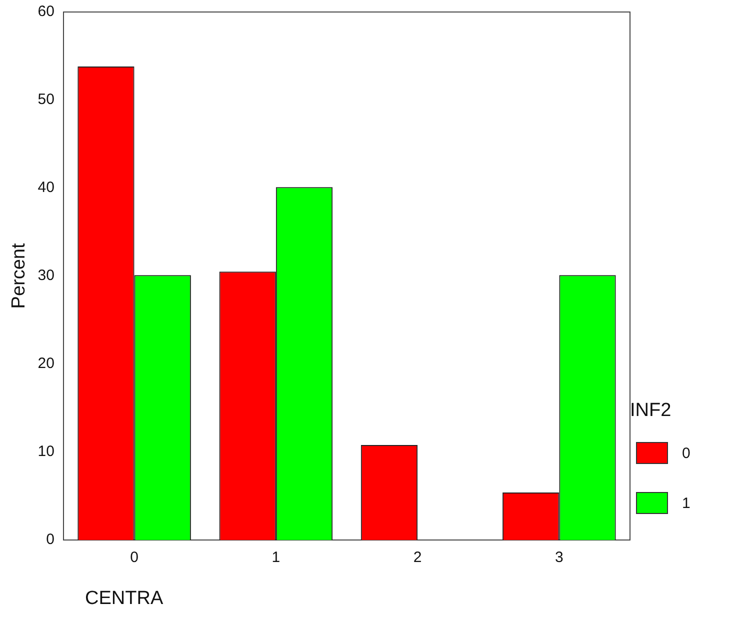 This screenshot has width=737, height=622. What do you see at coordinates (559, 557) in the screenshot?
I see `x-tick-label: 3` at bounding box center [559, 557].